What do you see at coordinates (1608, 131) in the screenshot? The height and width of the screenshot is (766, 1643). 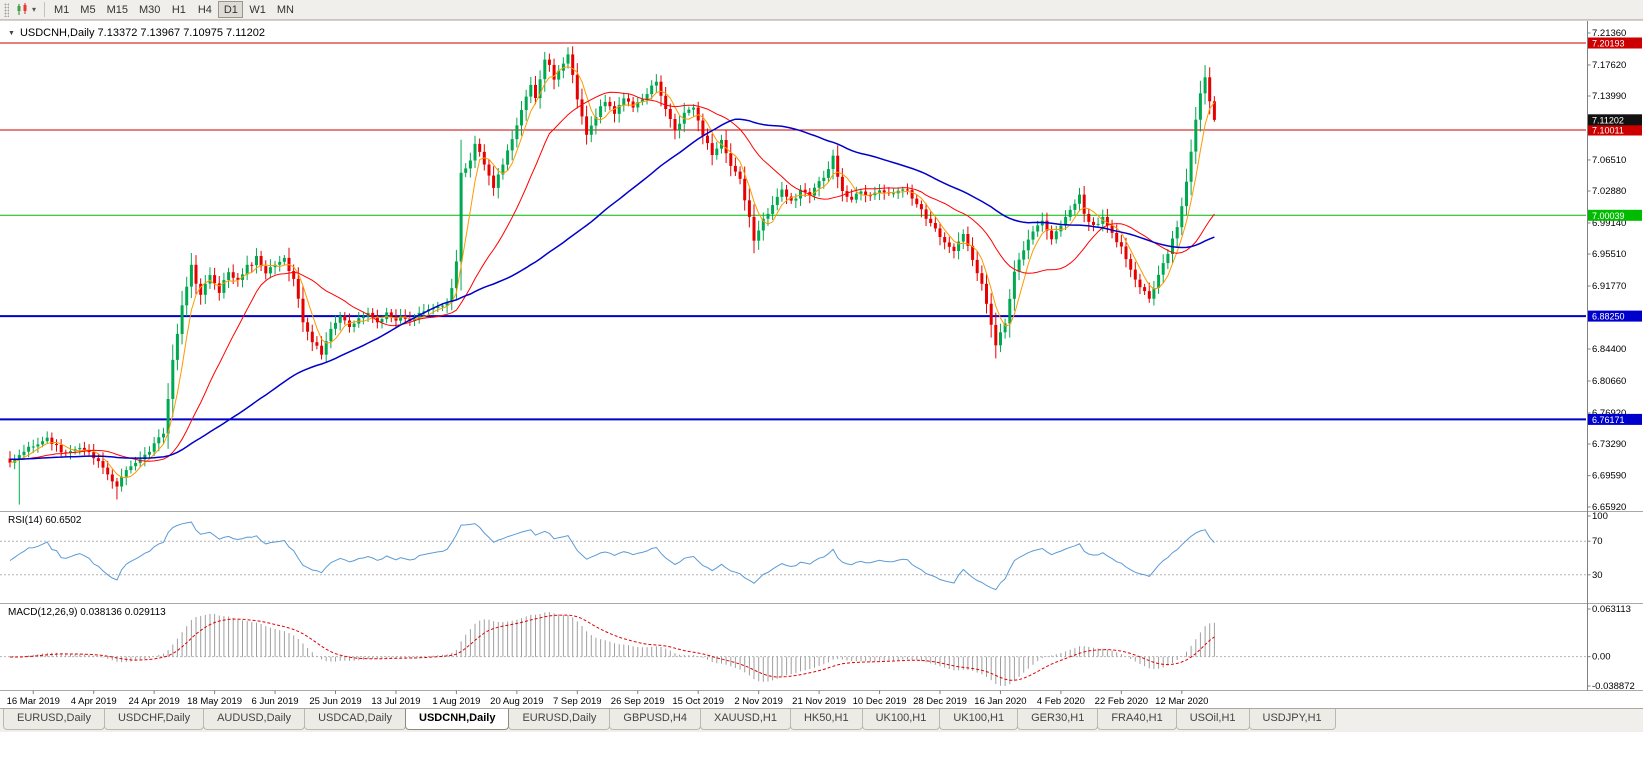 I see `svg-text: 7.10011` at bounding box center [1608, 131].